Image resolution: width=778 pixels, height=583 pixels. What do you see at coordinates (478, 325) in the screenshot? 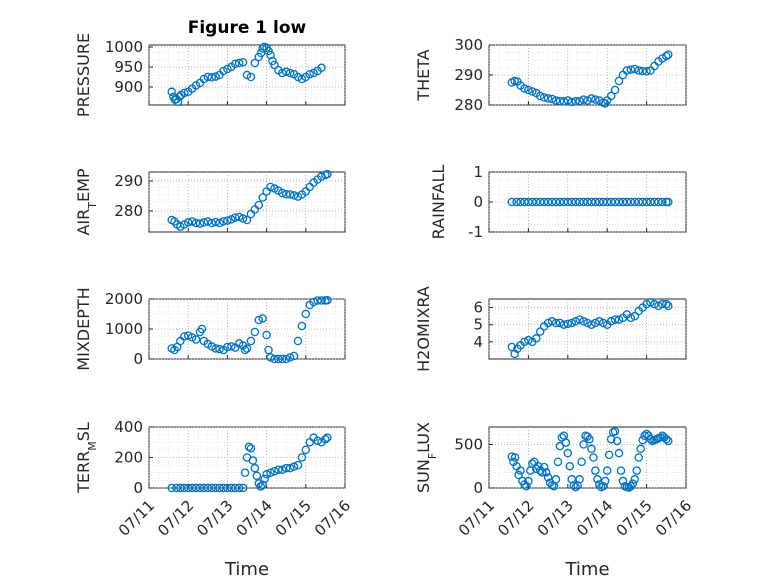
I see `y-tick-label: 5` at bounding box center [478, 325].